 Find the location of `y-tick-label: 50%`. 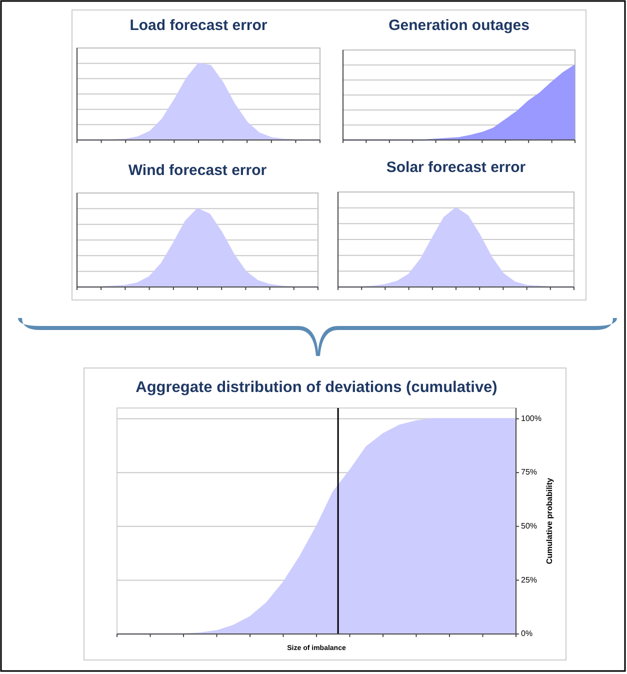

y-tick-label: 50% is located at coordinates (529, 525).